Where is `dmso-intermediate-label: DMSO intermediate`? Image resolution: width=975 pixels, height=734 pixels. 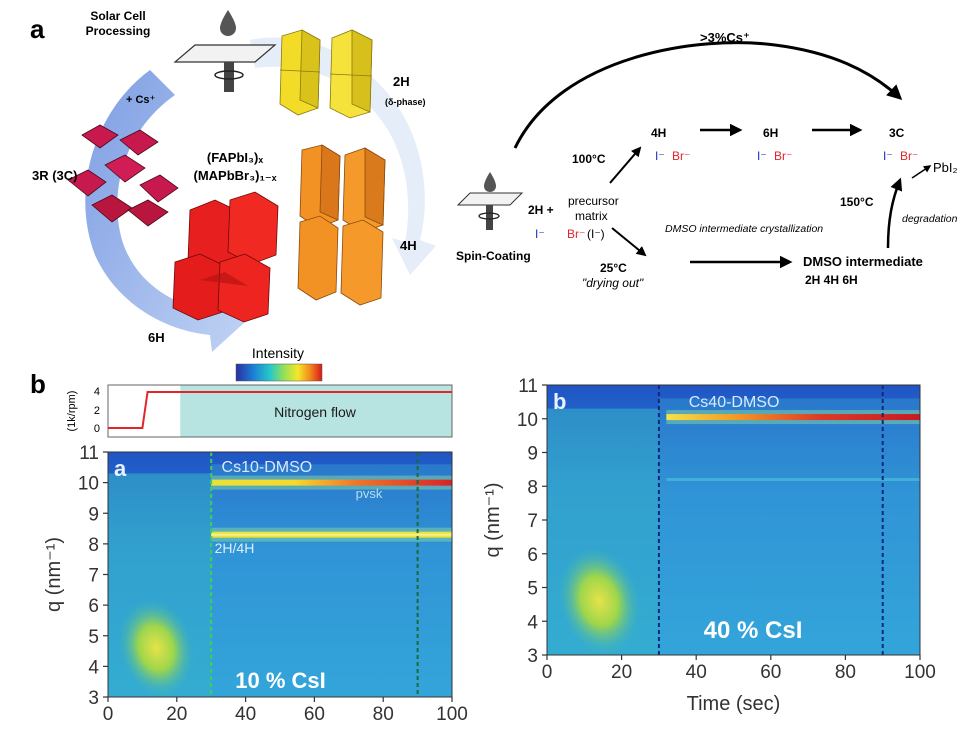
dmso-intermediate-label: DMSO intermediate is located at coordinates (863, 261).